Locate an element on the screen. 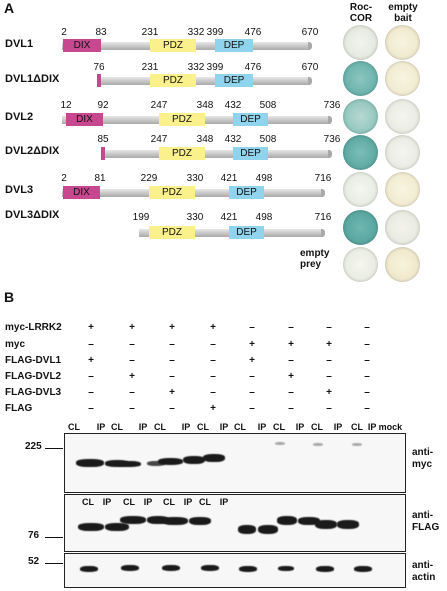 Image resolution: width=447 pixels, height=591 pixels. residue-number: 670 is located at coordinates (310, 32).